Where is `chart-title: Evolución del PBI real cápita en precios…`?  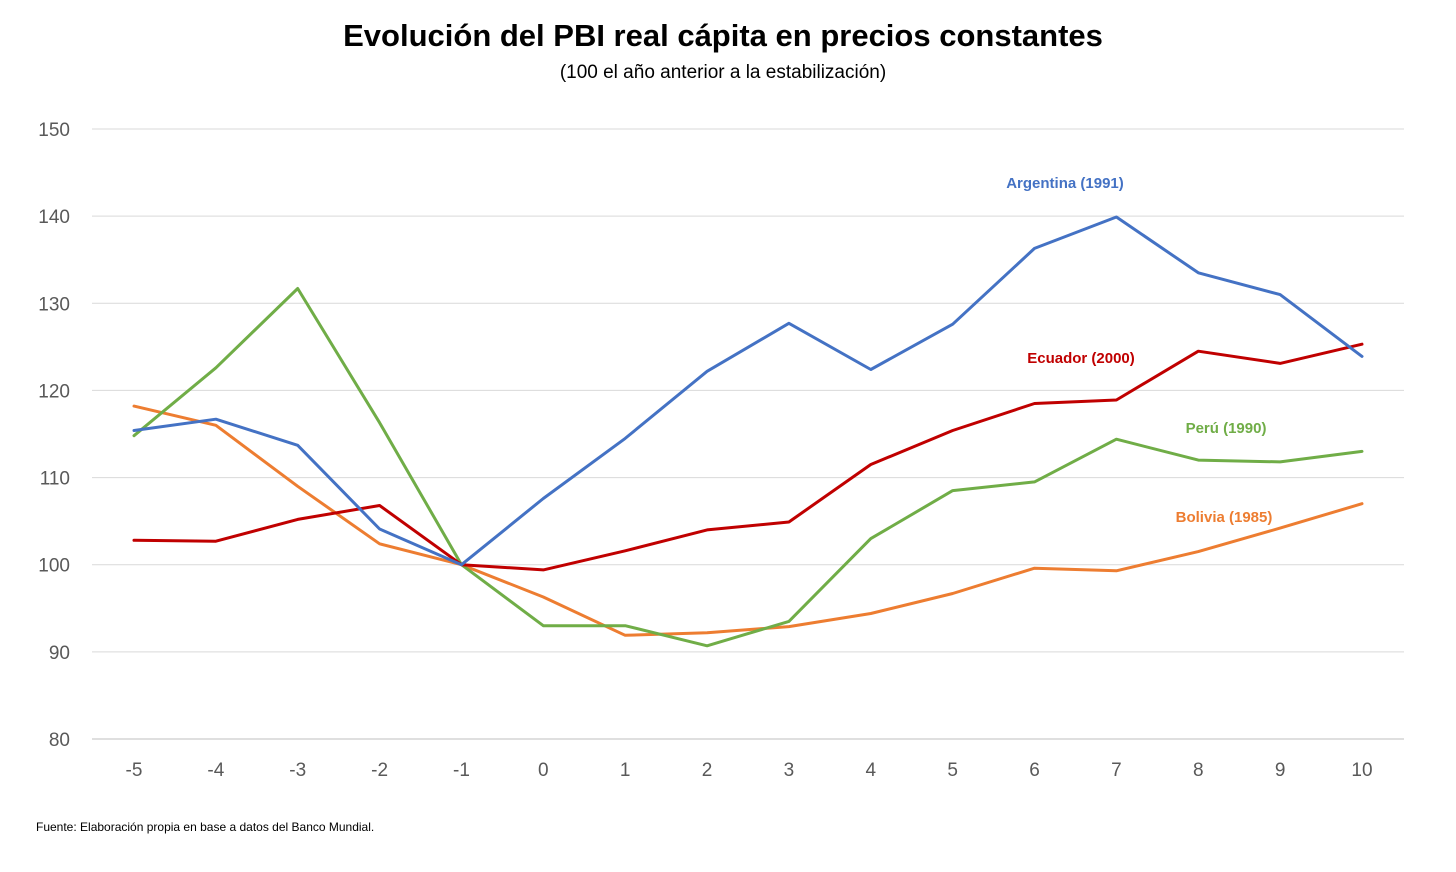
chart-title: Evolución del PBI real cápita en precios… is located at coordinates (723, 35).